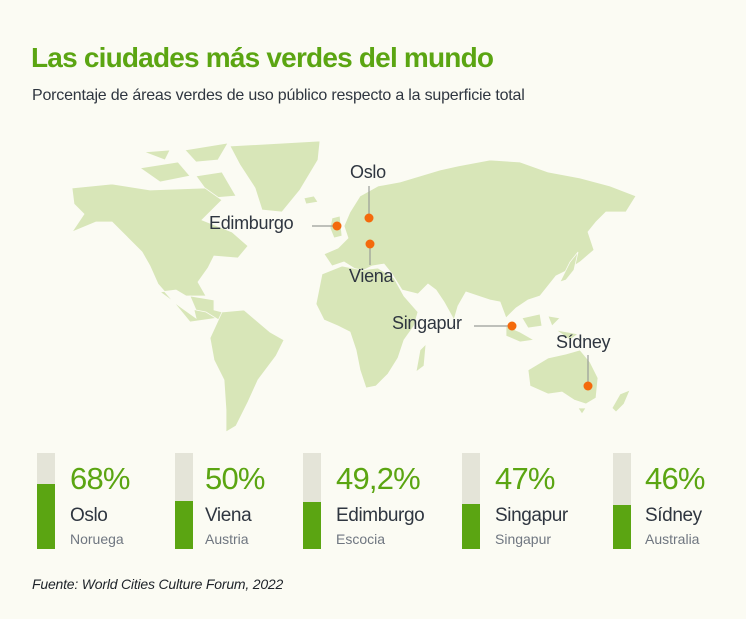  Describe the element at coordinates (97, 539) in the screenshot. I see `stat-country: Noruega` at that location.